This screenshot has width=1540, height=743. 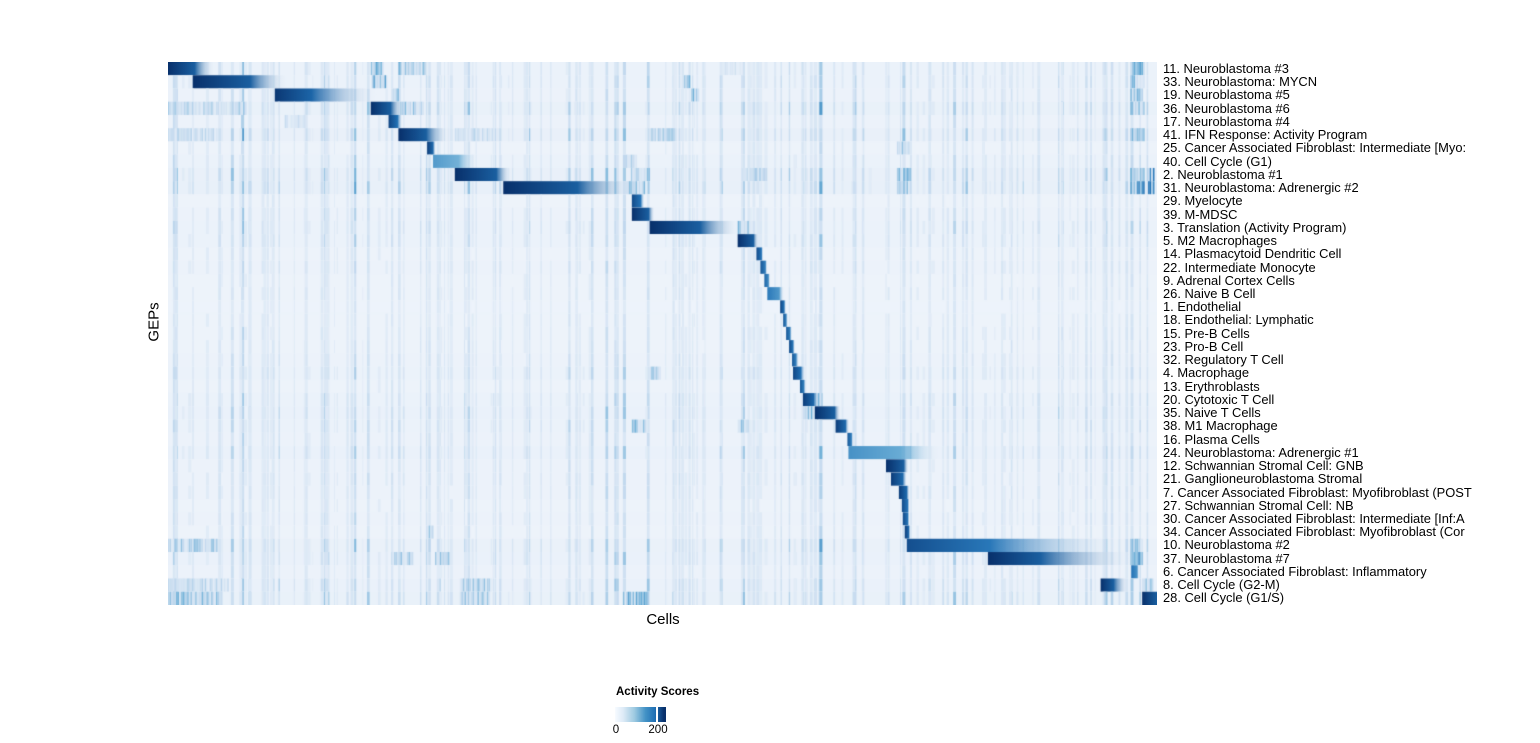 I want to click on row-label-5: 17. Neuroblastoma #4, so click(x=1226, y=121).